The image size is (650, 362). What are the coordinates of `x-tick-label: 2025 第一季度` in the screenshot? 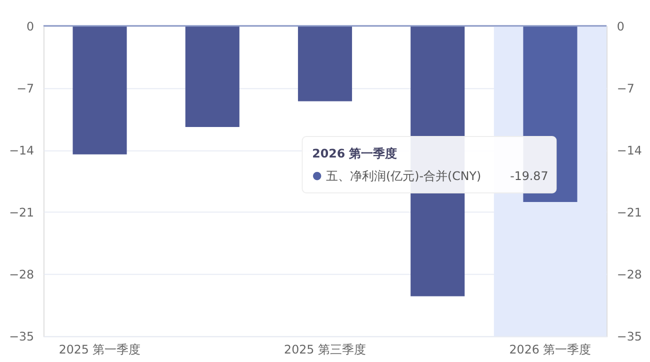 It's located at (99, 349).